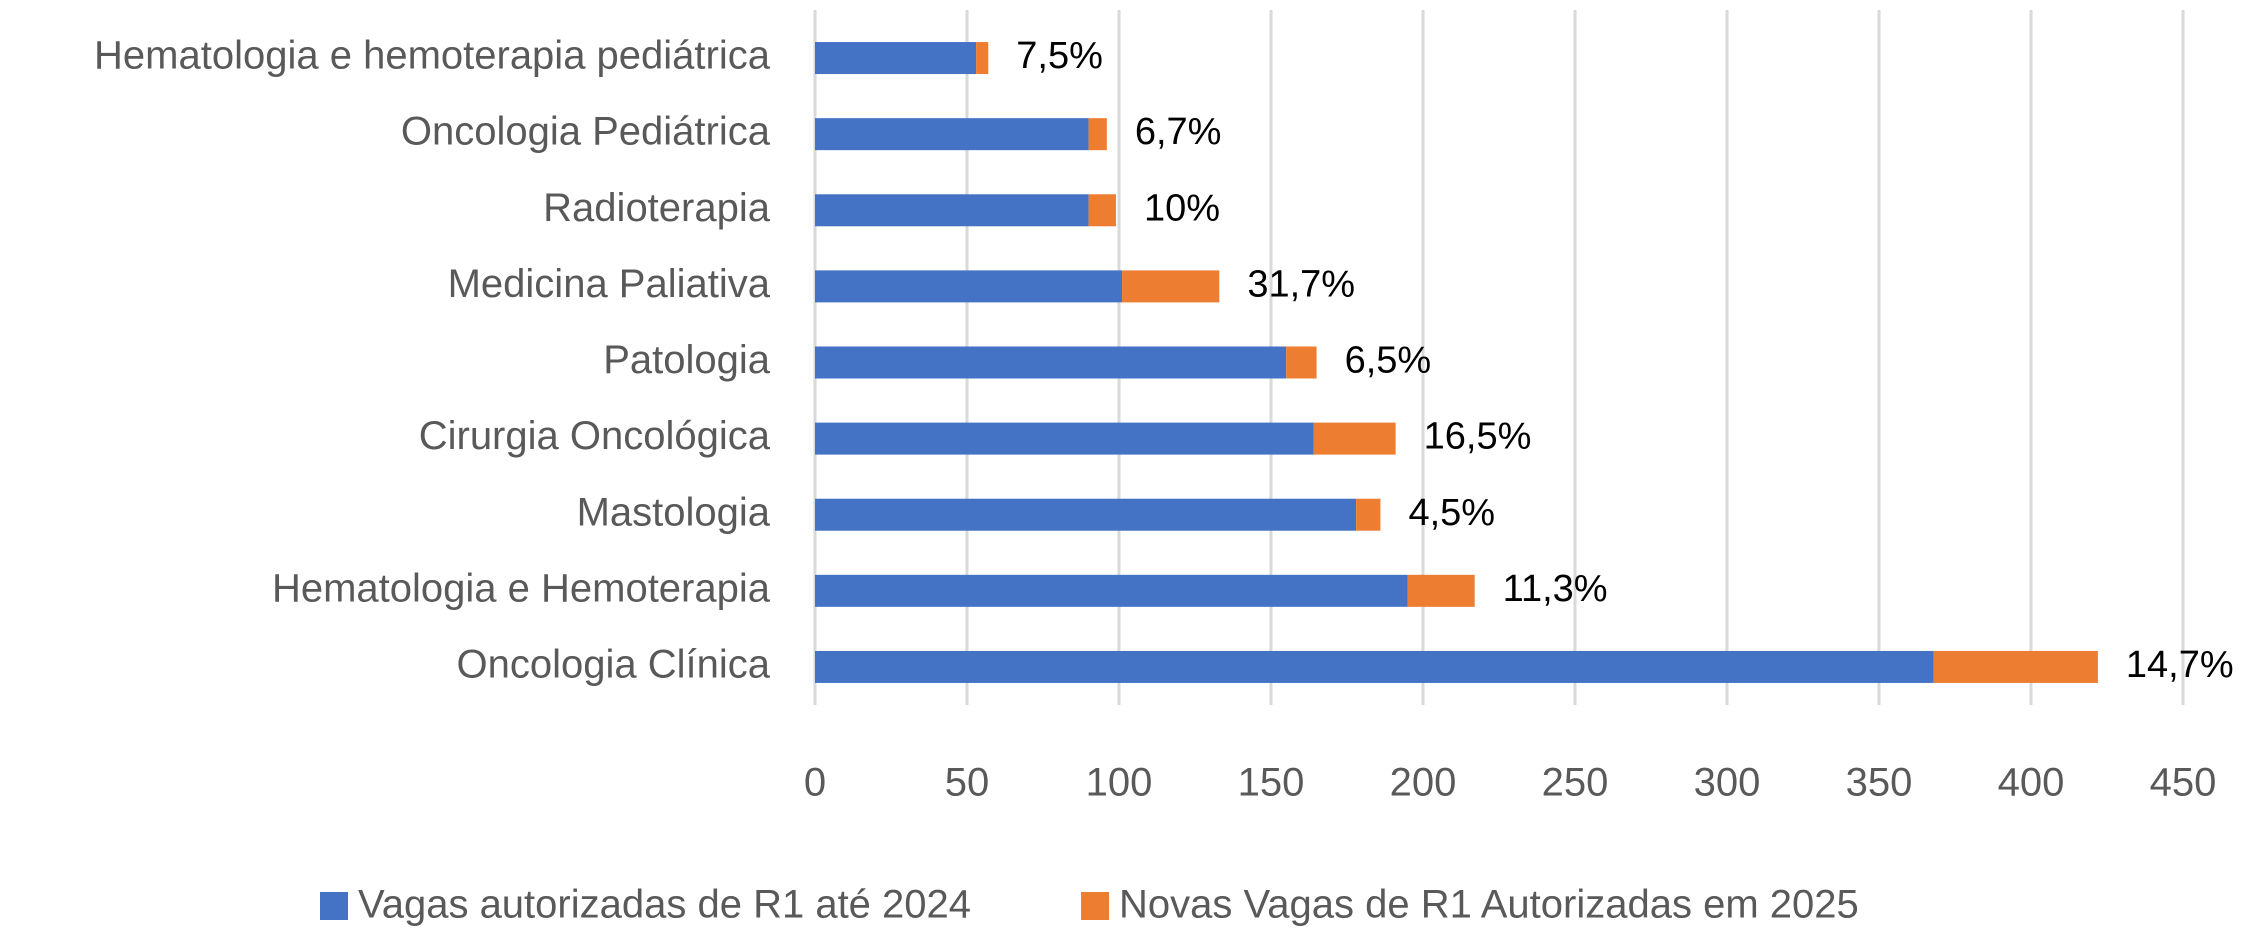 Image resolution: width=2259 pixels, height=931 pixels. I want to click on y-tick-label: Mastologia, so click(674, 512).